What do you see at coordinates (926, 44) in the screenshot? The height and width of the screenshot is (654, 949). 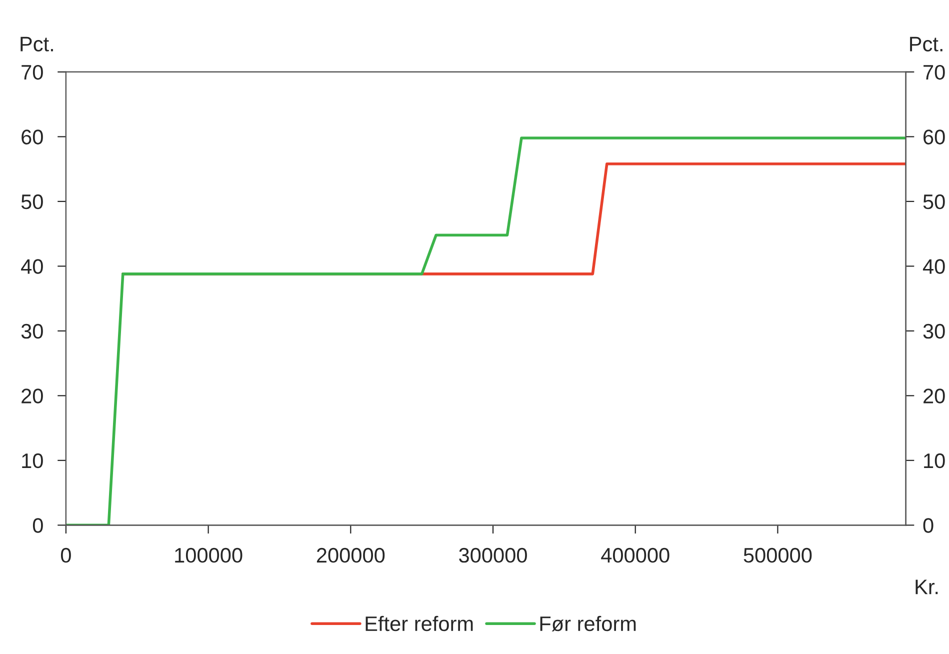 I see `y2-axis-title: Pct.` at bounding box center [926, 44].